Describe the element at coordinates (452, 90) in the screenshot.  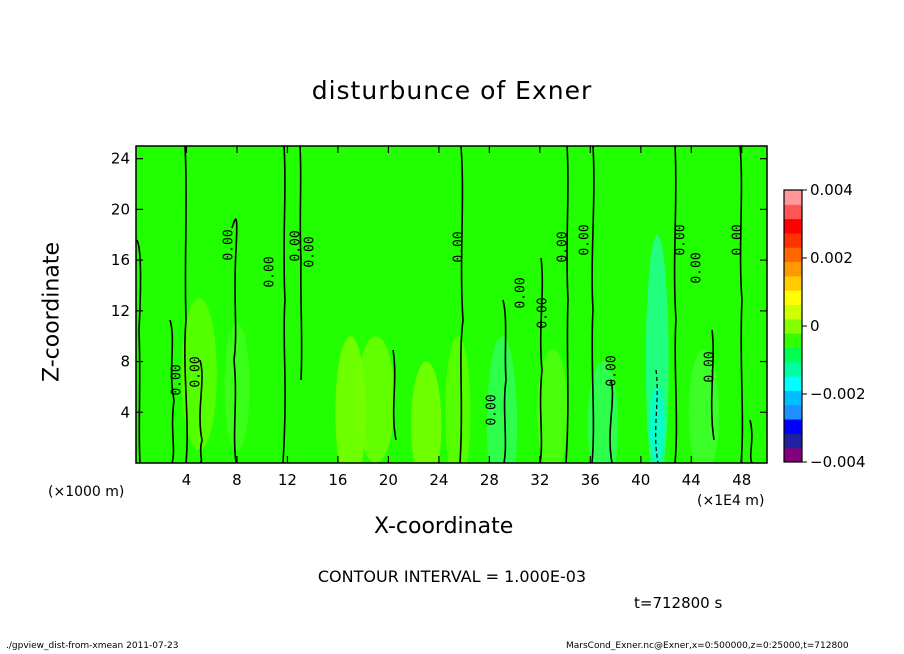
I see `chart-title: disturbunce of Exner` at that location.